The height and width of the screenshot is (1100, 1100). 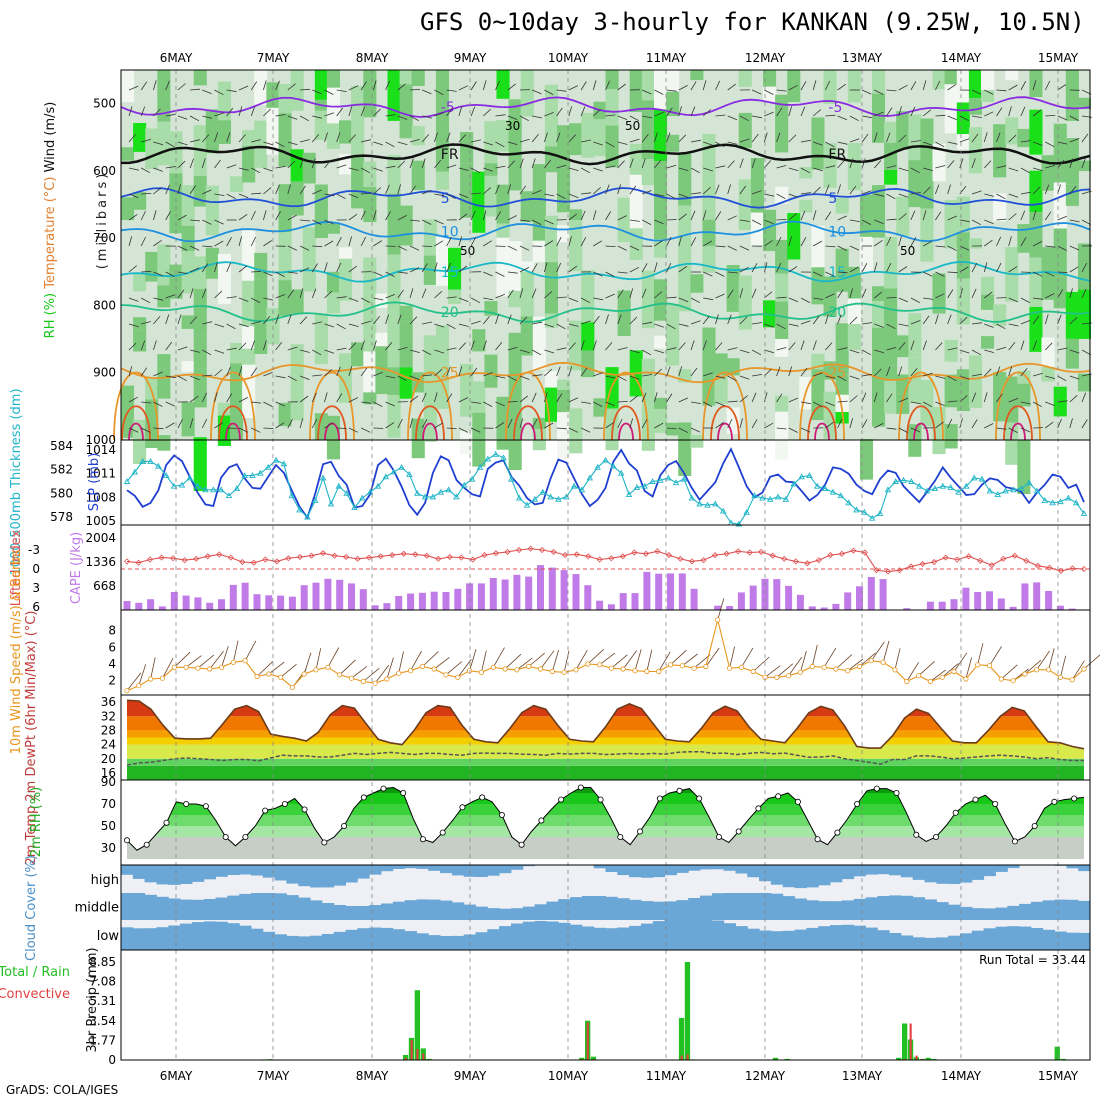 I want to click on li-tick: 3, so click(x=36, y=588).